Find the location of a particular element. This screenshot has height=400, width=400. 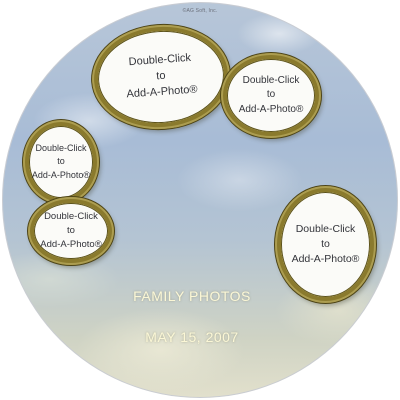

photo-frame-2: Double-Click to Add-A-Photo® is located at coordinates (271, 95).